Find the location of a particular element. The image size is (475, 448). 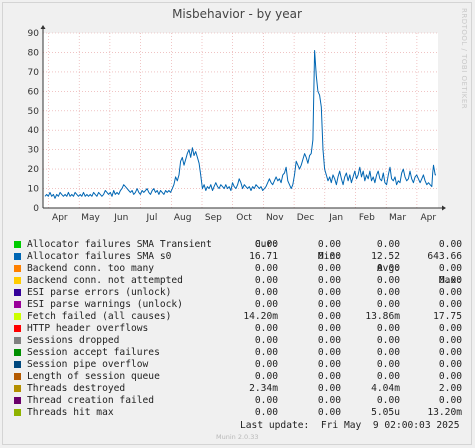

x-tick-label: Dec is located at coordinates (305, 218).